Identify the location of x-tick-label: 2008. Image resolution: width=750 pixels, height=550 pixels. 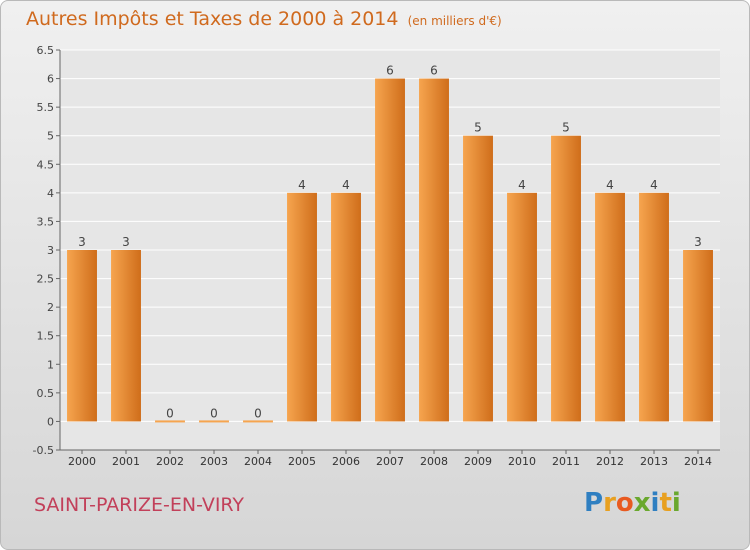
(434, 461).